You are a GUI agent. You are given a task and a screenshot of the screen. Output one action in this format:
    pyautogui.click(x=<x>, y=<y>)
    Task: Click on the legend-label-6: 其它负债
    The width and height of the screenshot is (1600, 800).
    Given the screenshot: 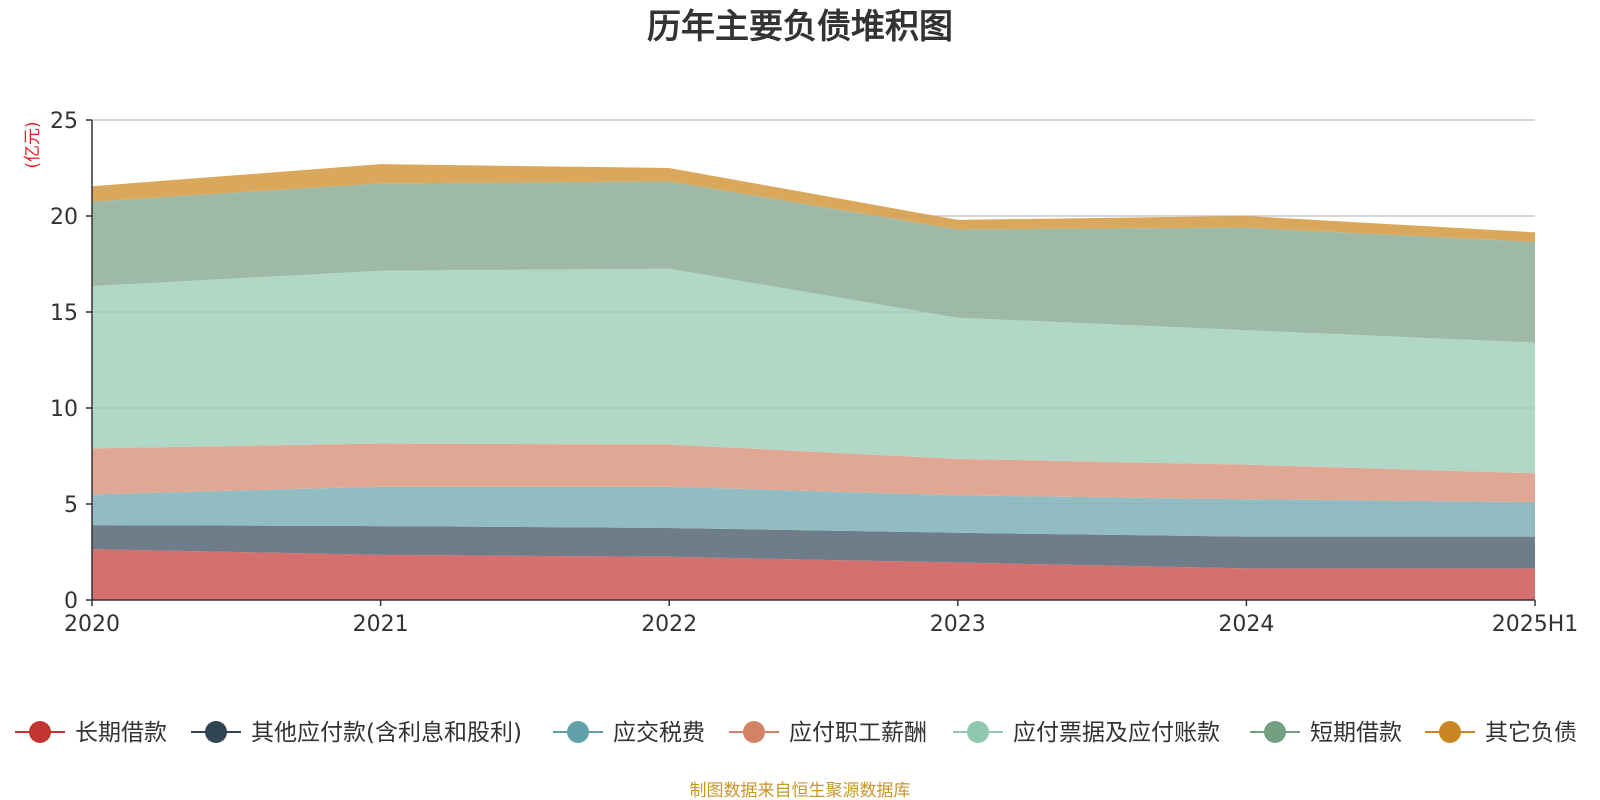 What is the action you would take?
    pyautogui.click(x=1531, y=733)
    